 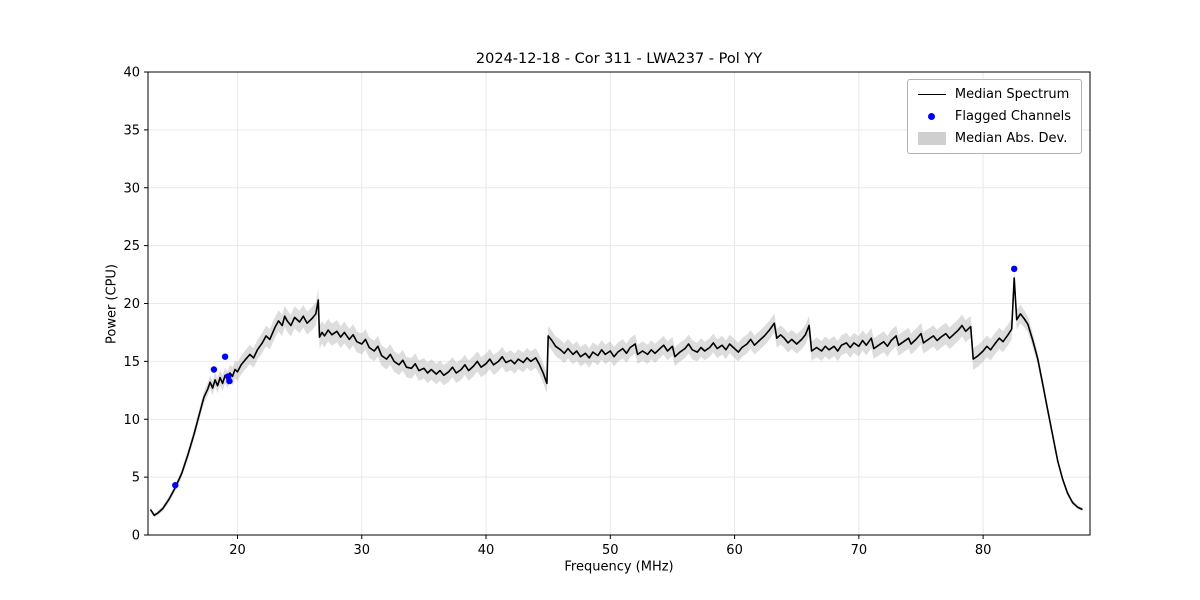 What do you see at coordinates (931, 94) in the screenshot?
I see `line-sample-icon` at bounding box center [931, 94].